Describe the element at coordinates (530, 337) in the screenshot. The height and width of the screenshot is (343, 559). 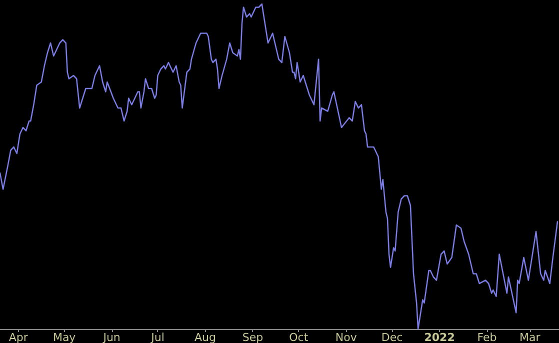
I see `x-tick-label: Mar` at that location.